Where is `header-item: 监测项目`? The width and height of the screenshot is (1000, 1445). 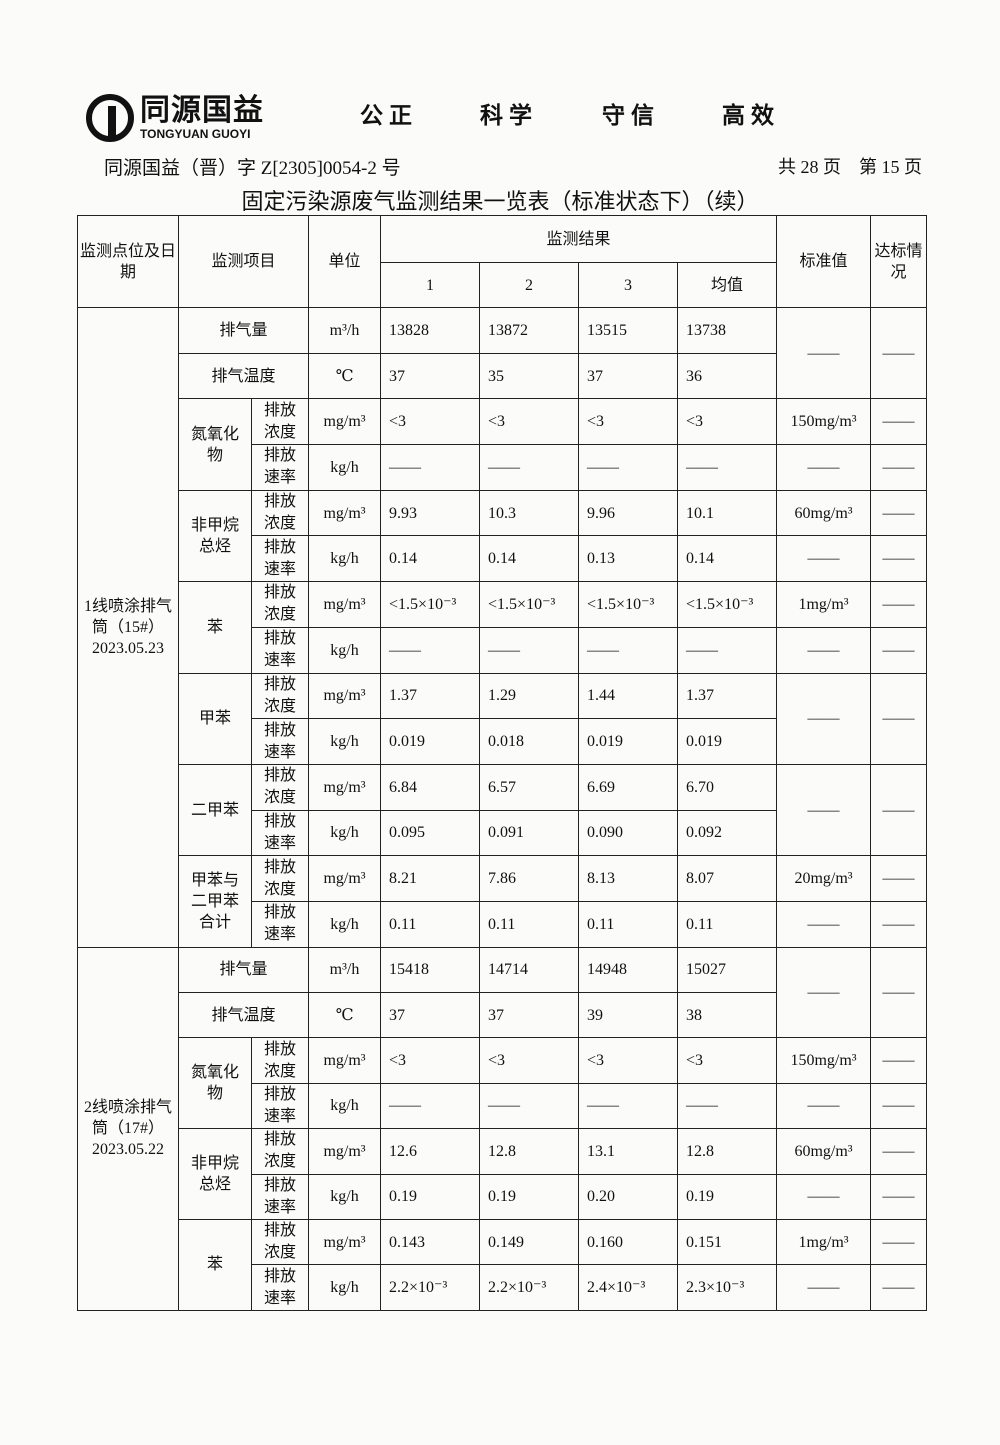 header-item: 监测项目 is located at coordinates (243, 261).